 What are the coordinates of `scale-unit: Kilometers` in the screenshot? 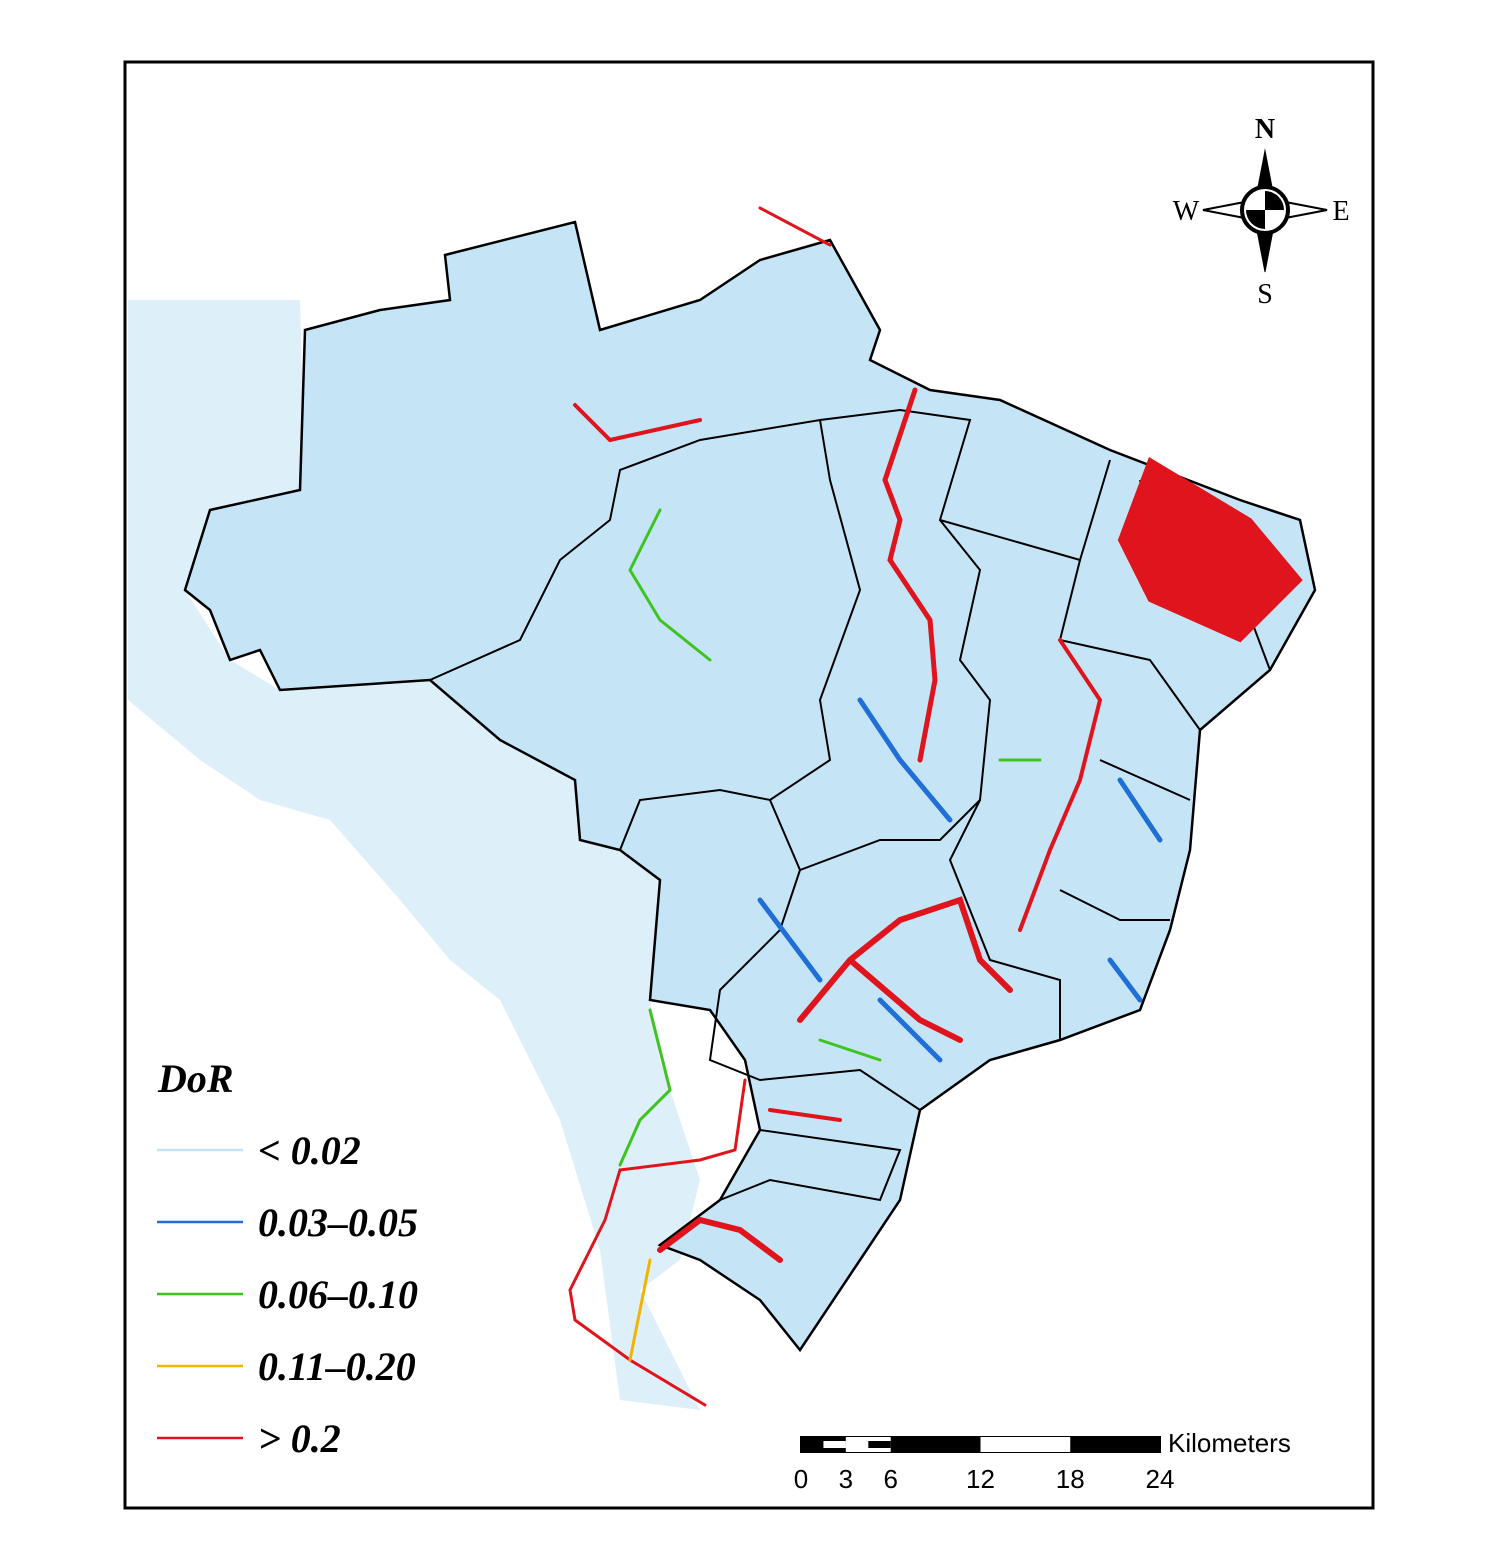 It's located at (1229, 1443).